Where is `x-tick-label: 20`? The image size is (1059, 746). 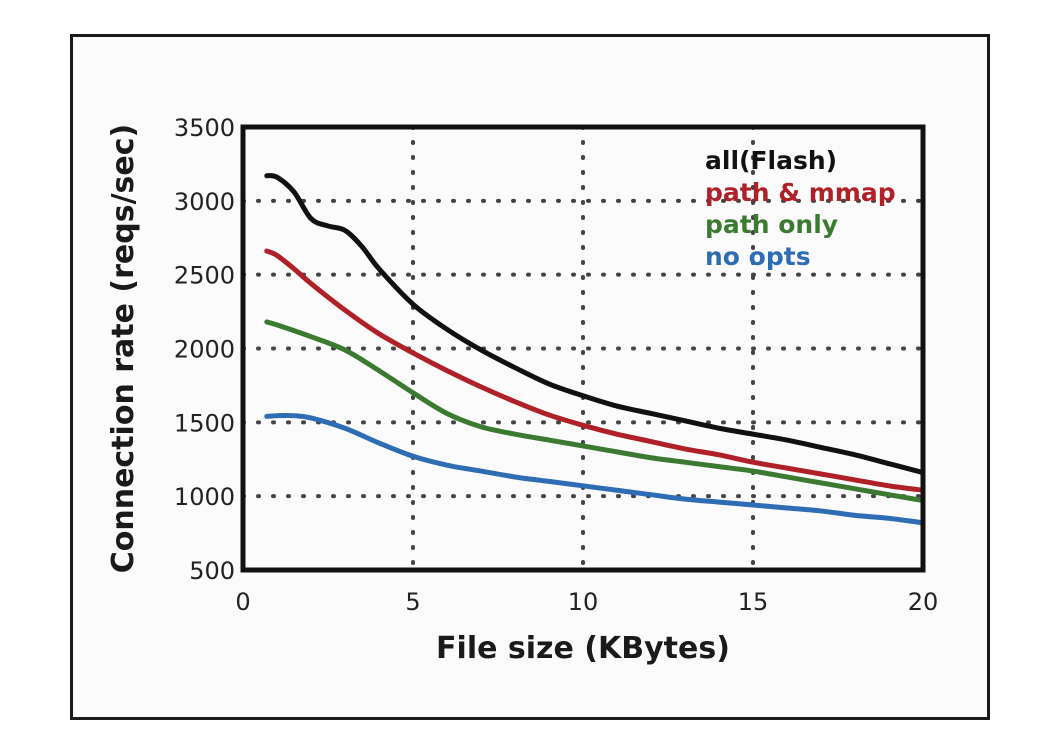 x-tick-label: 20 is located at coordinates (923, 602).